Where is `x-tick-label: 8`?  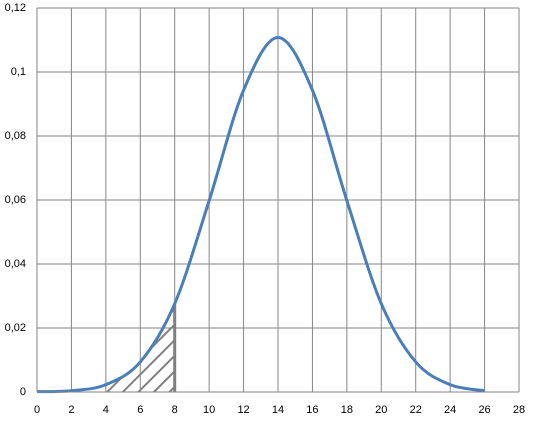
x-tick-label: 8 is located at coordinates (175, 410).